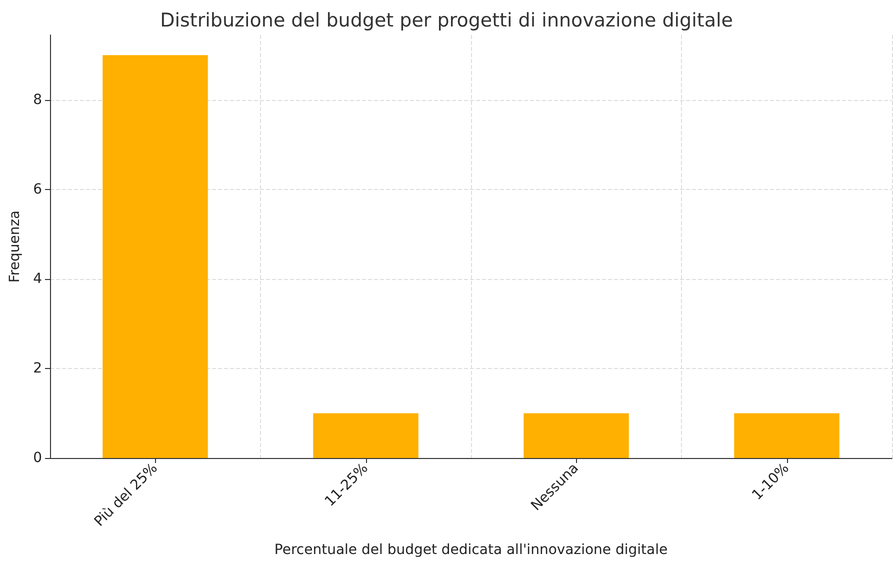  Describe the element at coordinates (37, 189) in the screenshot. I see `y-tick-label: 6` at that location.